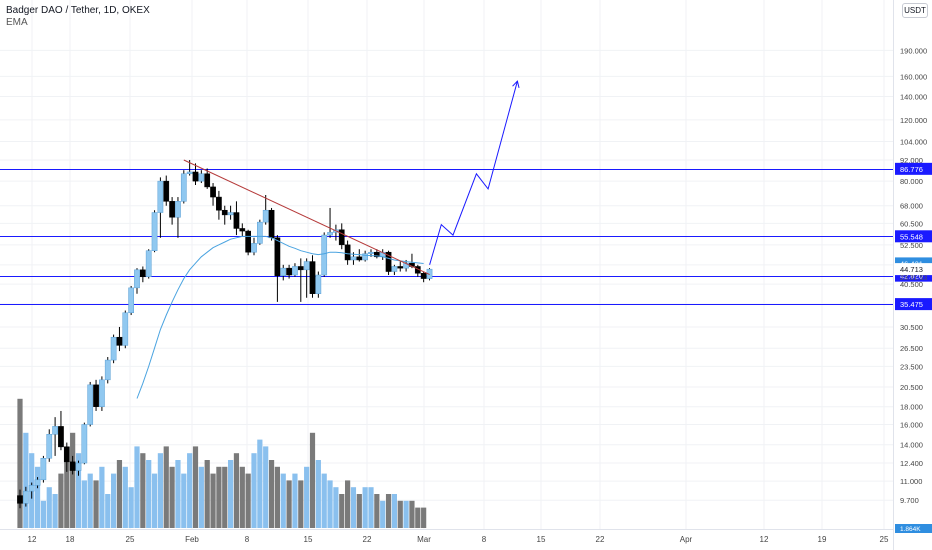 This screenshot has width=932, height=550. I want to click on descending-trendline, so click(306, 217).